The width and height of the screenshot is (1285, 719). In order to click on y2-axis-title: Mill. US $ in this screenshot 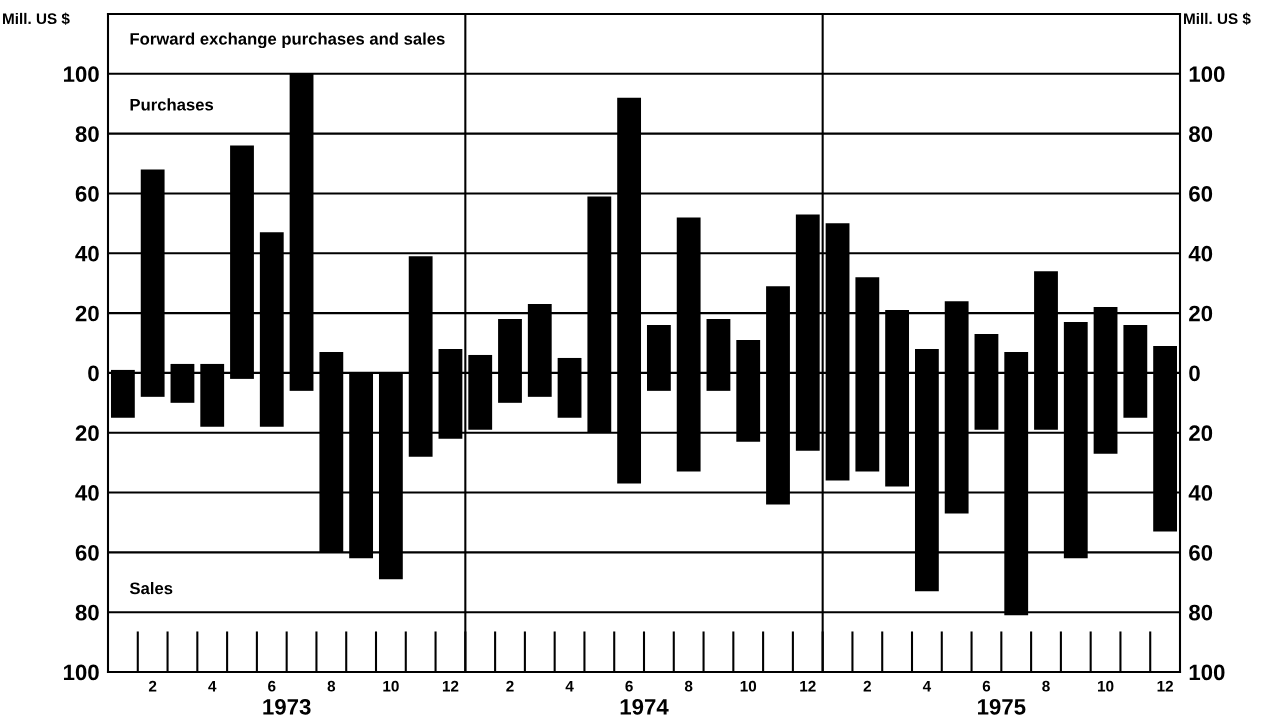, I will do `click(1217, 19)`.